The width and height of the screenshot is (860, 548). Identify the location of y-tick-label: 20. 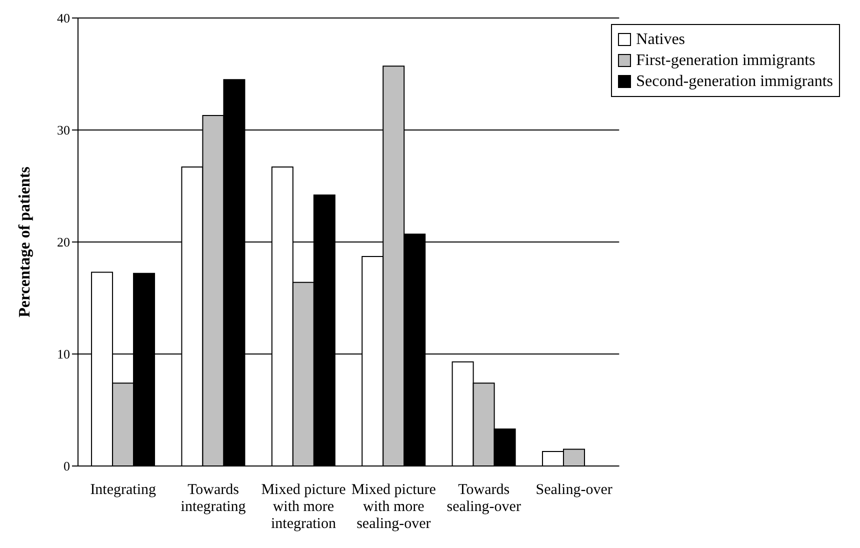
(63, 242).